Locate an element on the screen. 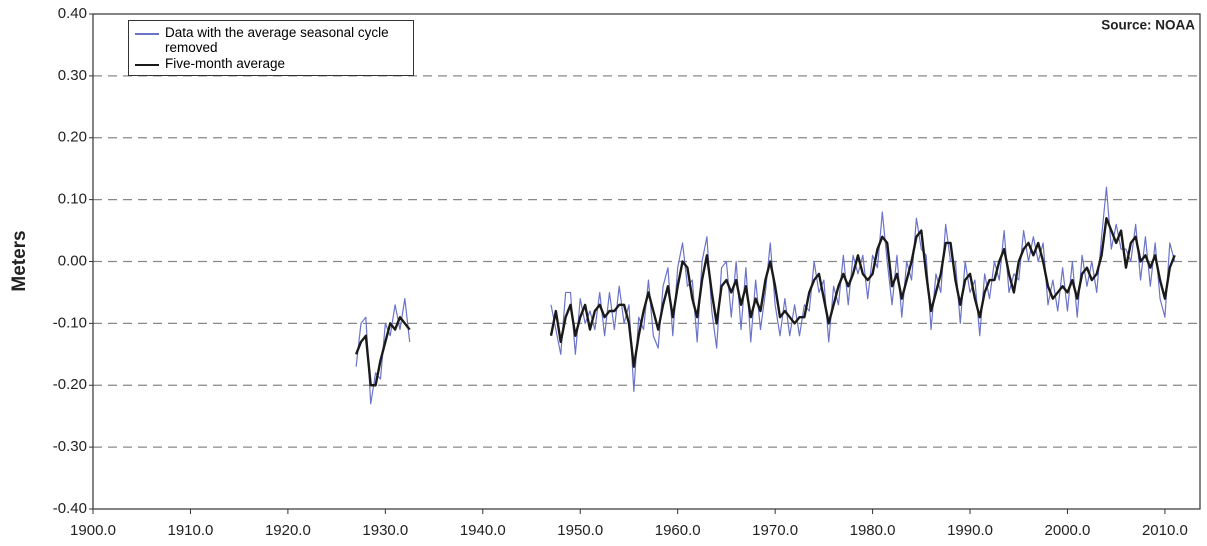  y-tick-label: -0.10 is located at coordinates (70, 322).